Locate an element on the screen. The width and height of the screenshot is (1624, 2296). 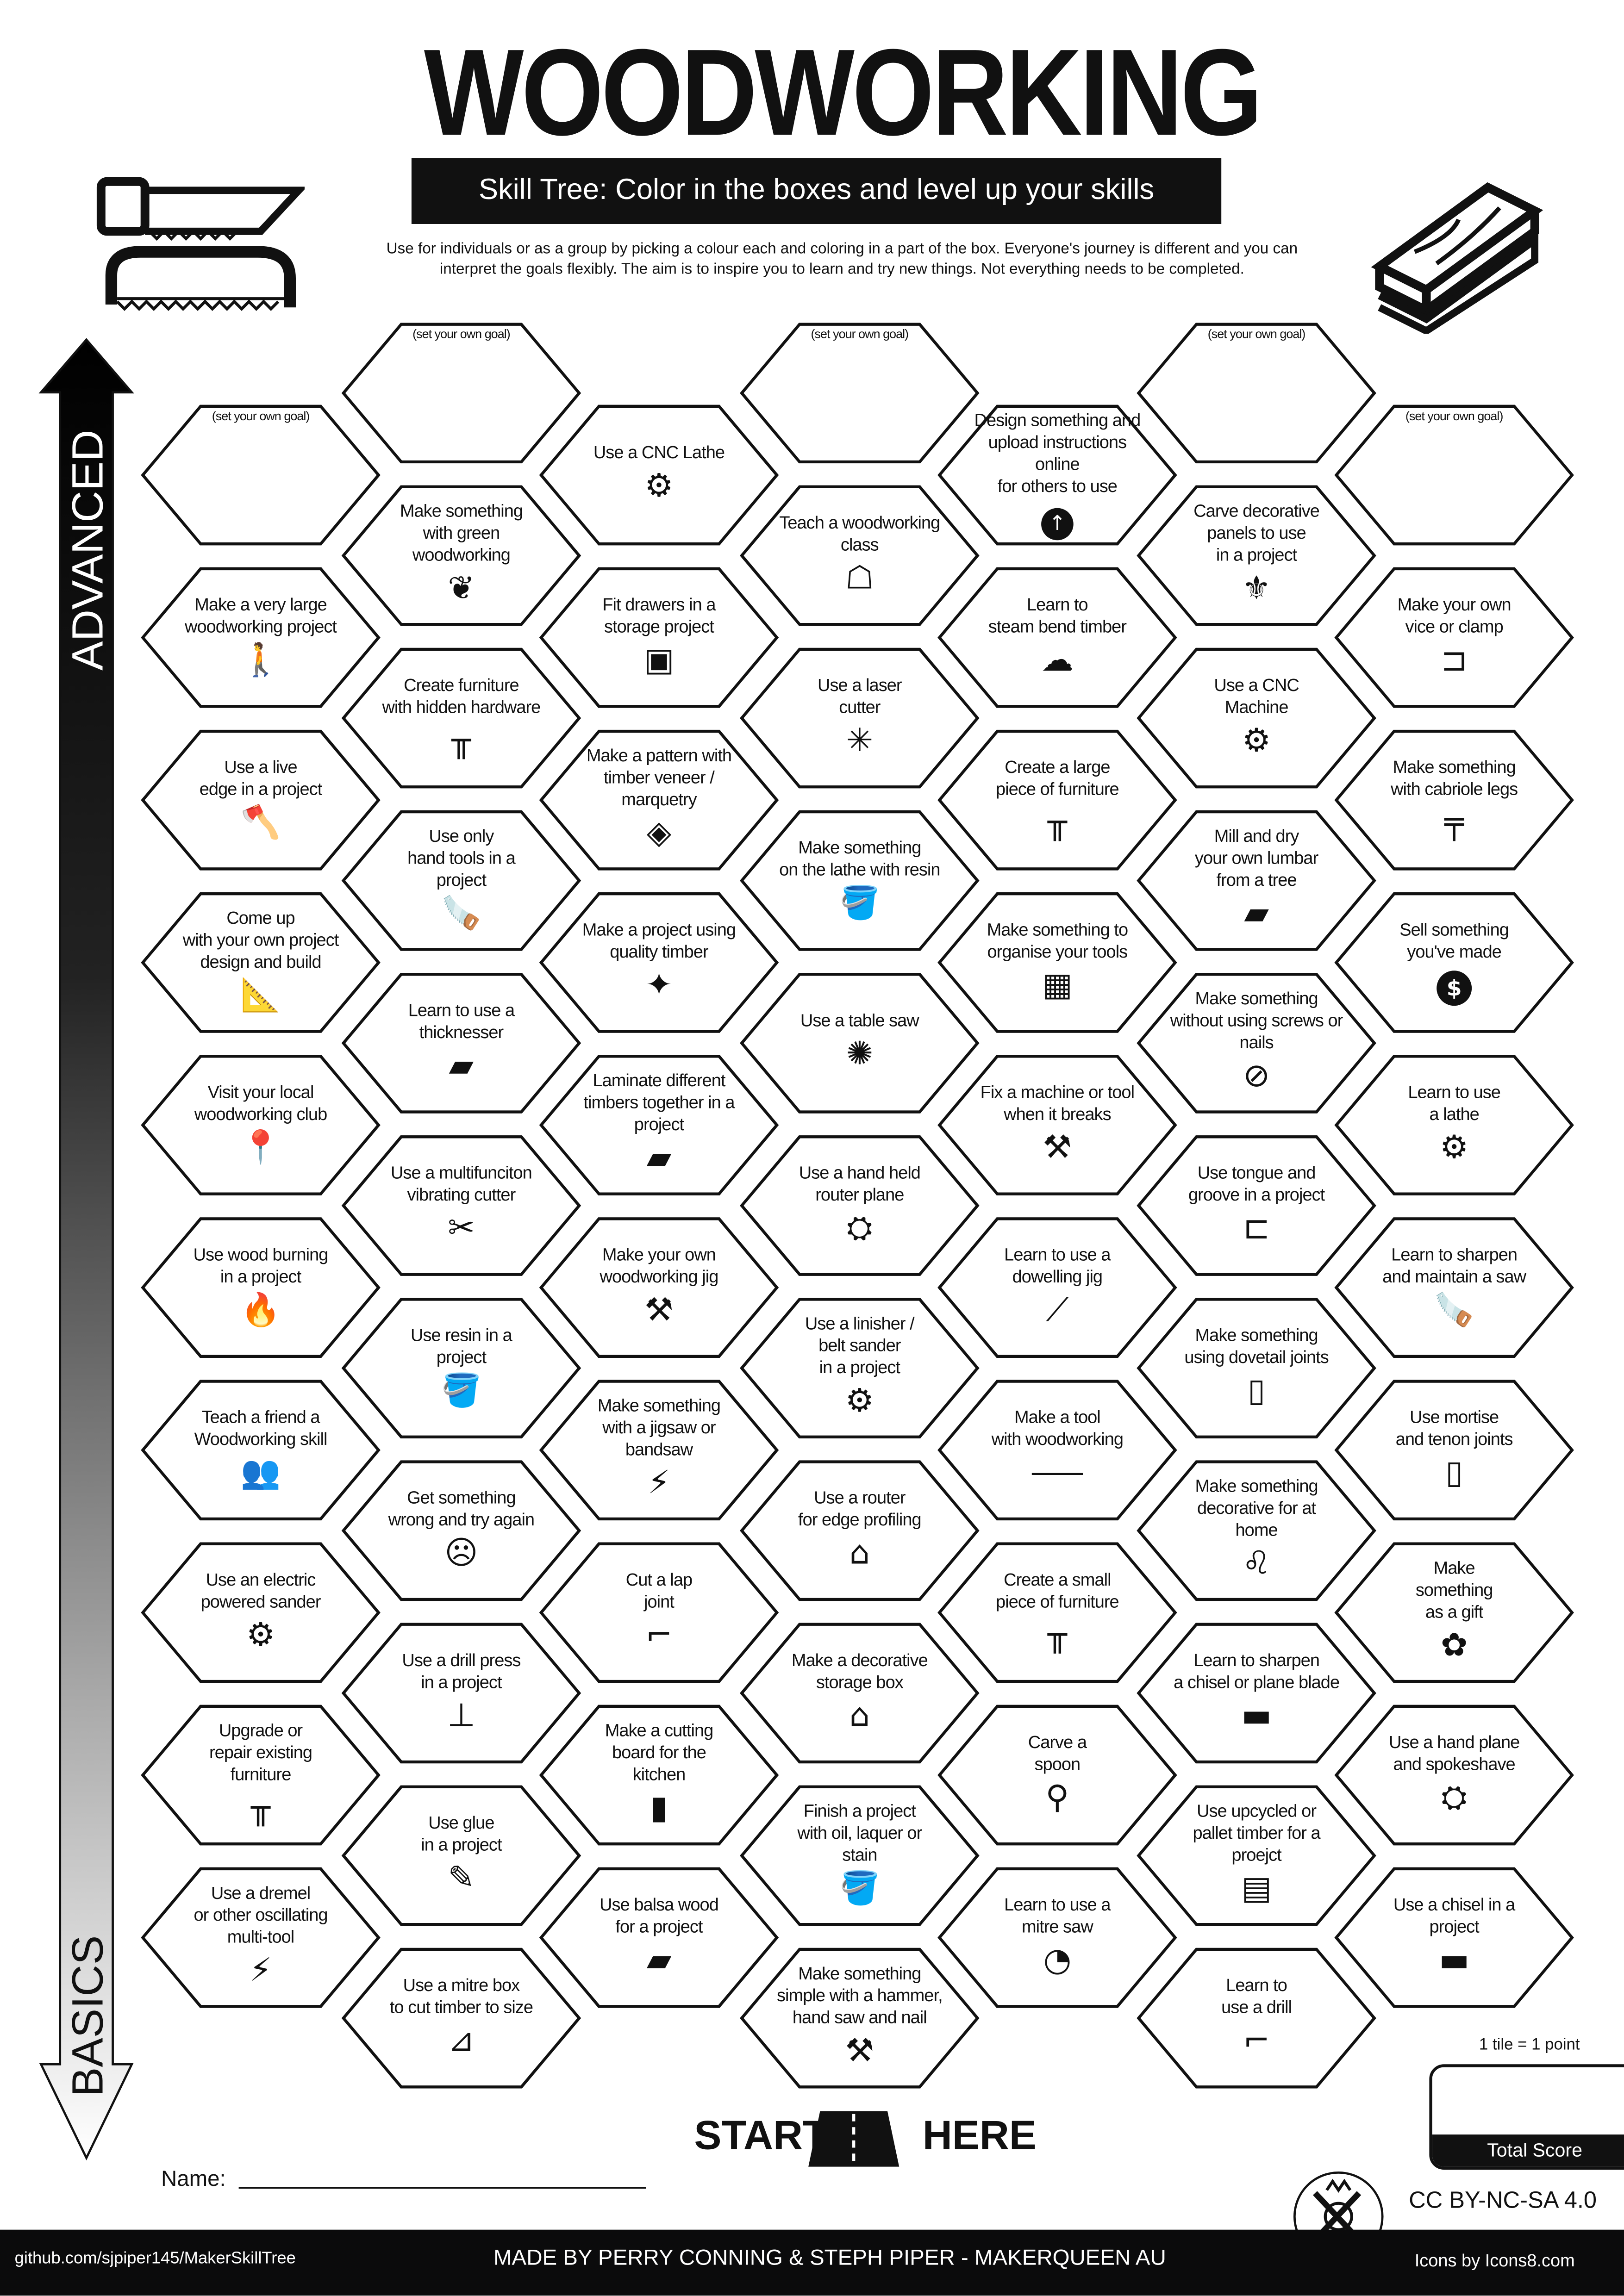
skill-tile: Learn to steam bend timber ☁ is located at coordinates (1057, 637).